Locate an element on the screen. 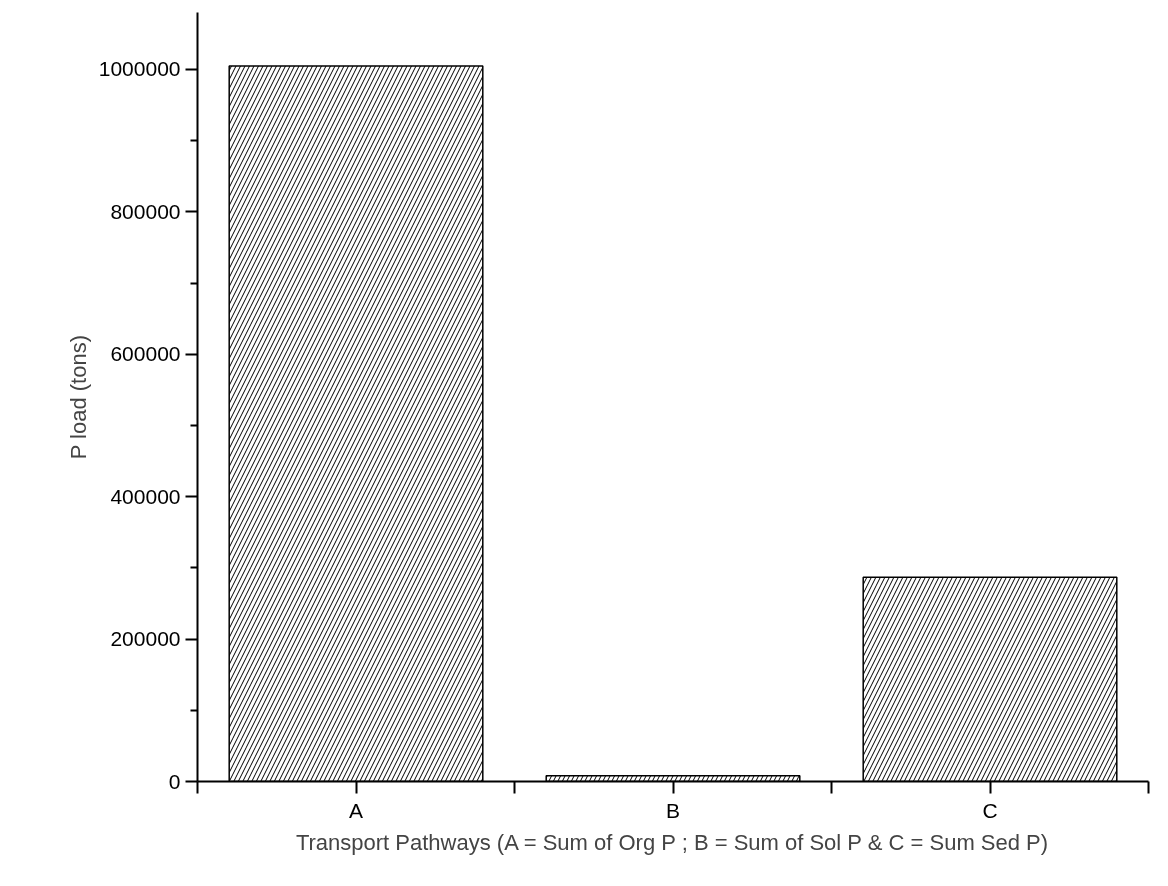 The height and width of the screenshot is (886, 1168). y-tick-label: 800000 is located at coordinates (145, 211).